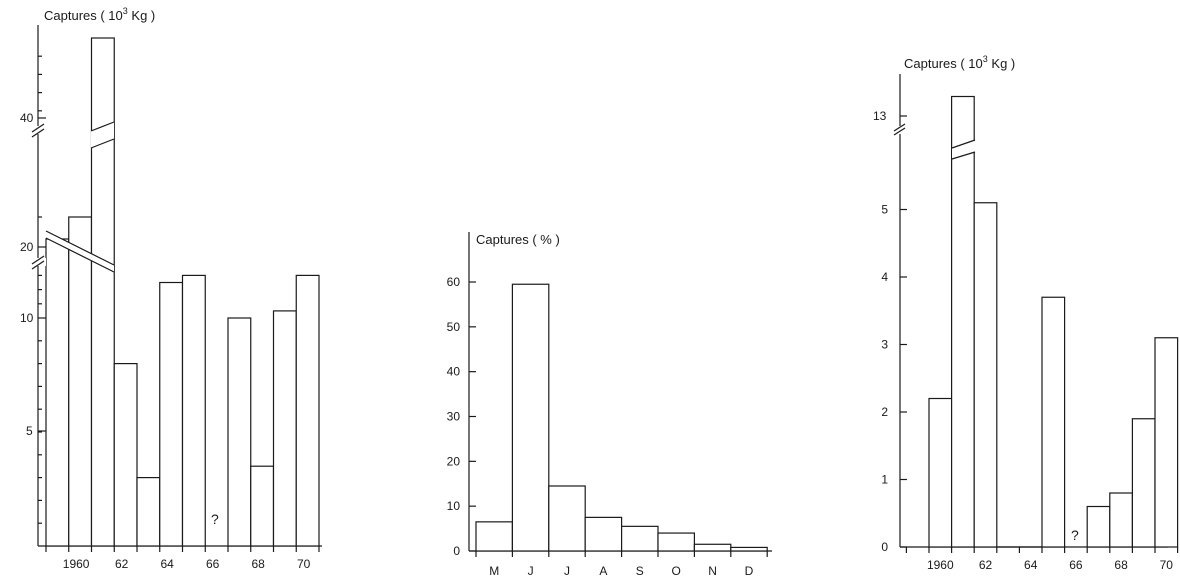 This screenshot has width=1180, height=579. Describe the element at coordinates (749, 571) in the screenshot. I see `chart-2-xtick-label: D` at that location.